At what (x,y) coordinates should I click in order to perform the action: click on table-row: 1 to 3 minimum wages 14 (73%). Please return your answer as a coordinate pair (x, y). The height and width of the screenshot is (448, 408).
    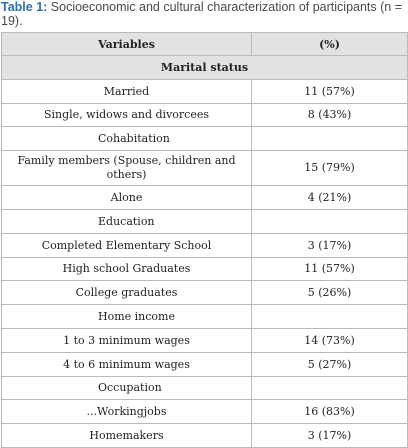
    Looking at the image, I should click on (204, 340).